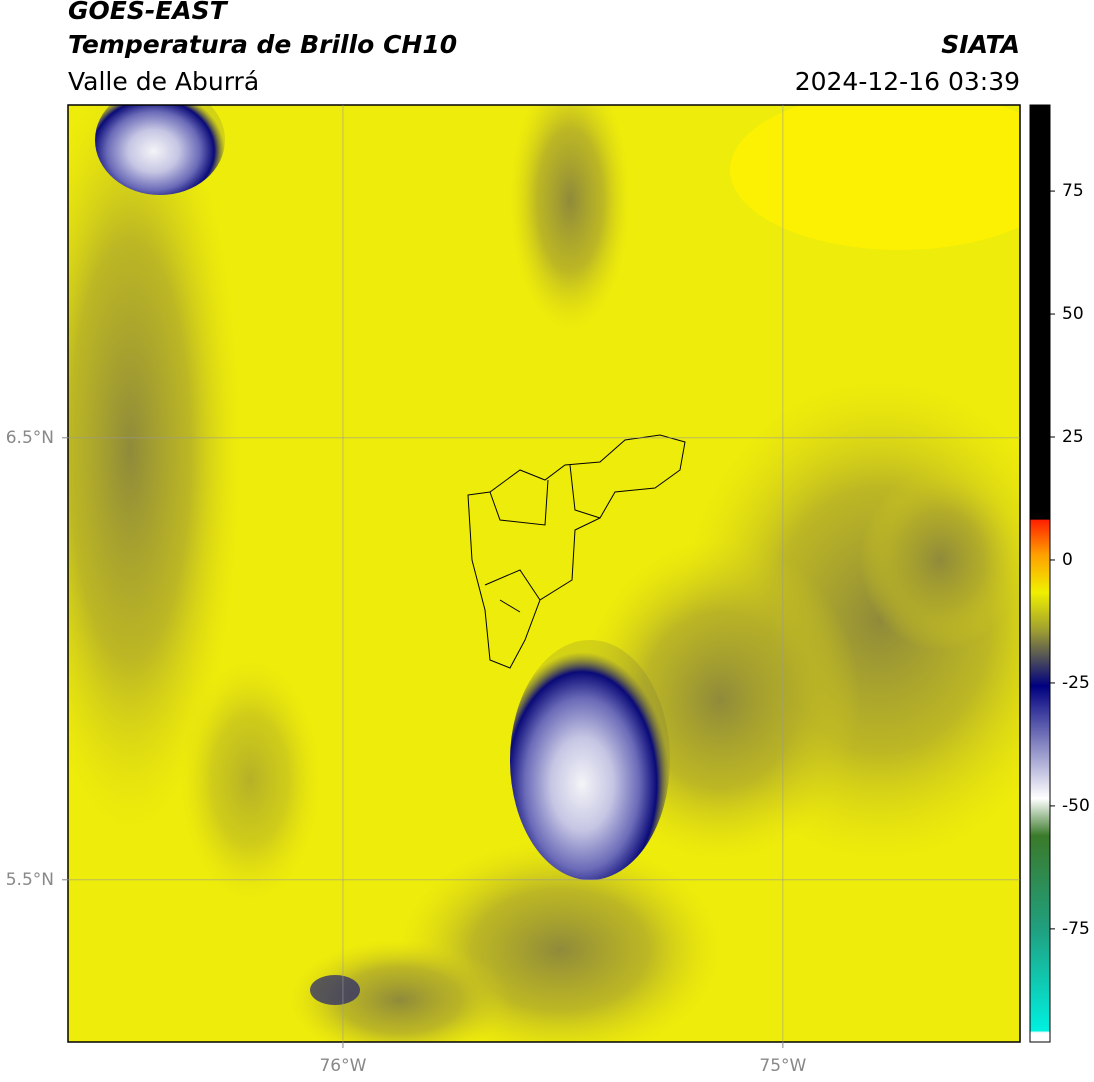  Describe the element at coordinates (30, 438) in the screenshot. I see `lat-tick-label: 6.5°N` at that location.